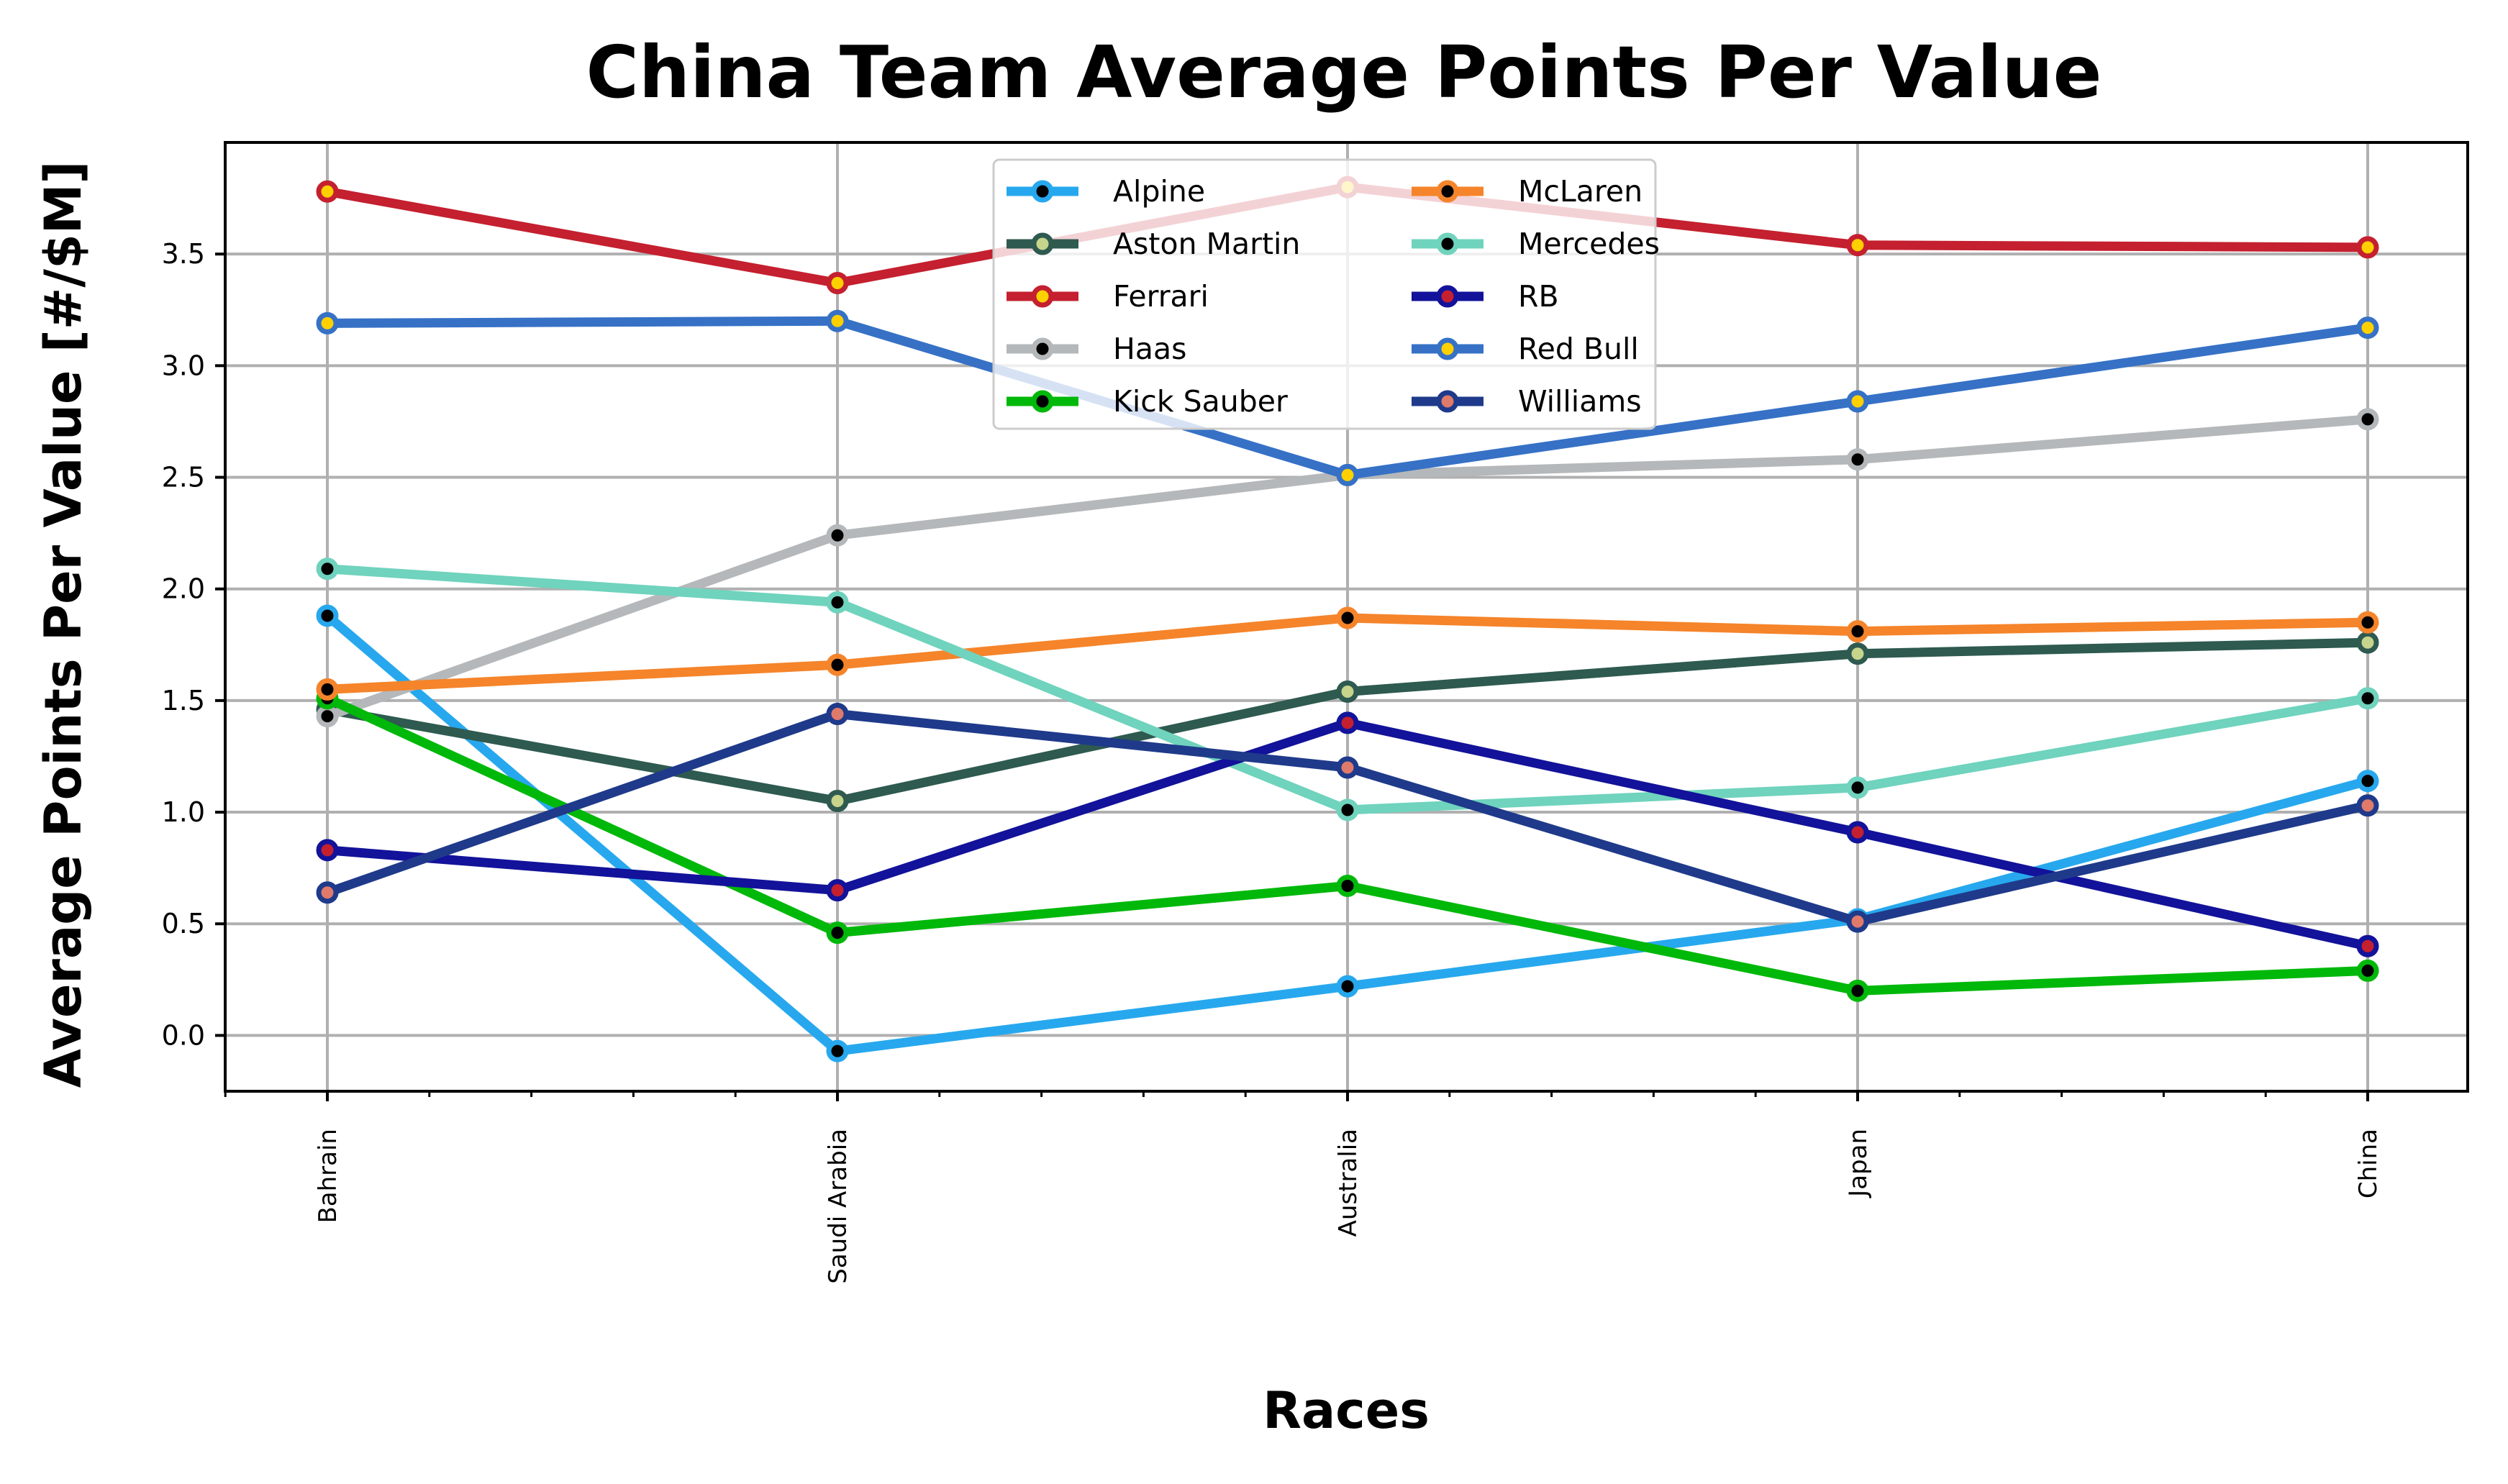 This screenshot has width=2508, height=1484. I want to click on x-tick-label: China, so click(2368, 1163).